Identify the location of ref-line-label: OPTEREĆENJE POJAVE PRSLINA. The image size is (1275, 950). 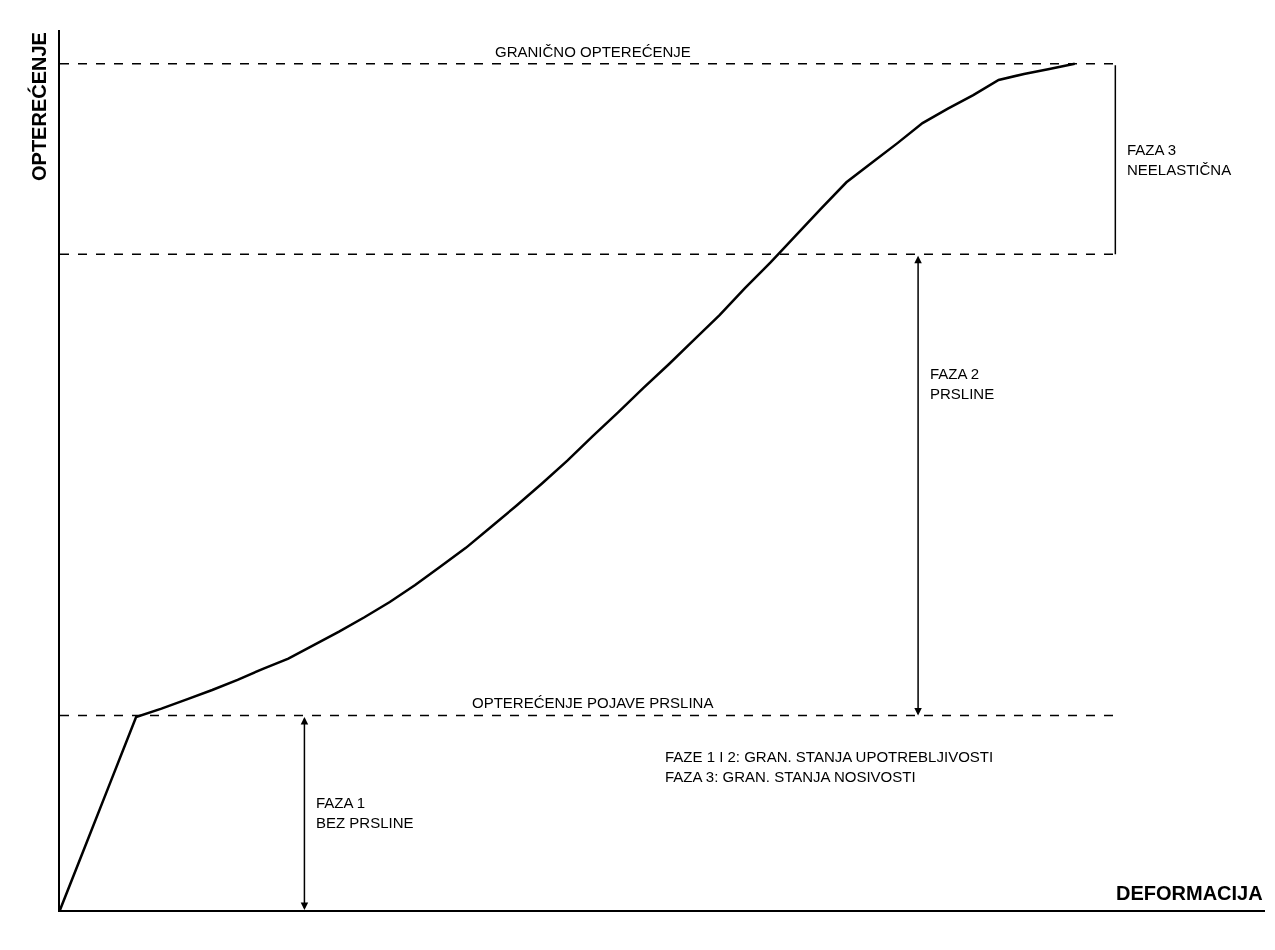
(593, 702).